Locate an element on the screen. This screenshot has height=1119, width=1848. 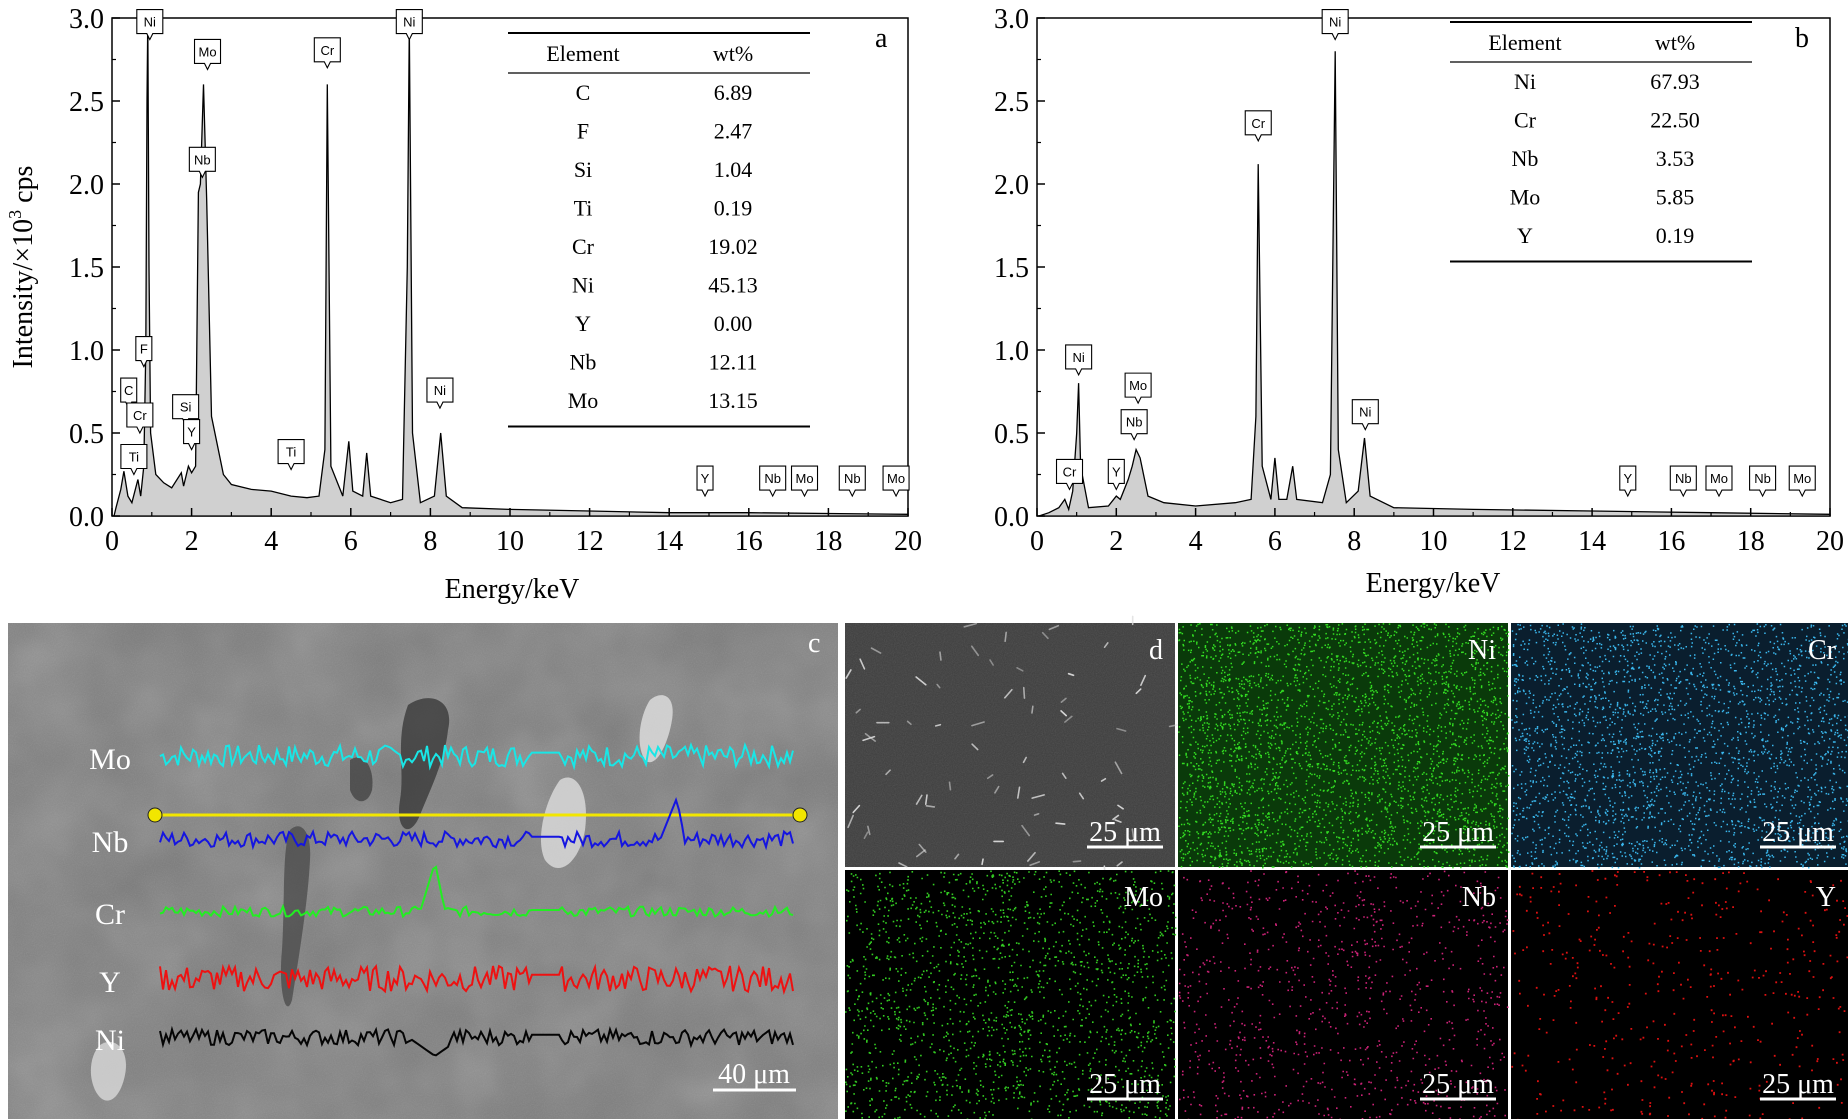
y-tick-label-a: 1.5 is located at coordinates (86, 268).